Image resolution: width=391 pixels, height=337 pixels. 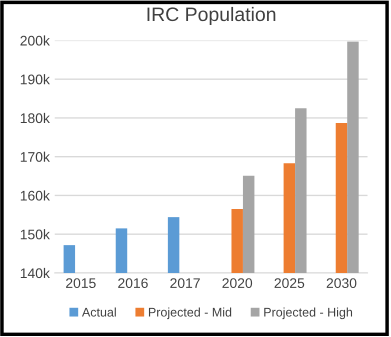 What do you see at coordinates (81, 283) in the screenshot?
I see `x-tick-label: 2015` at bounding box center [81, 283].